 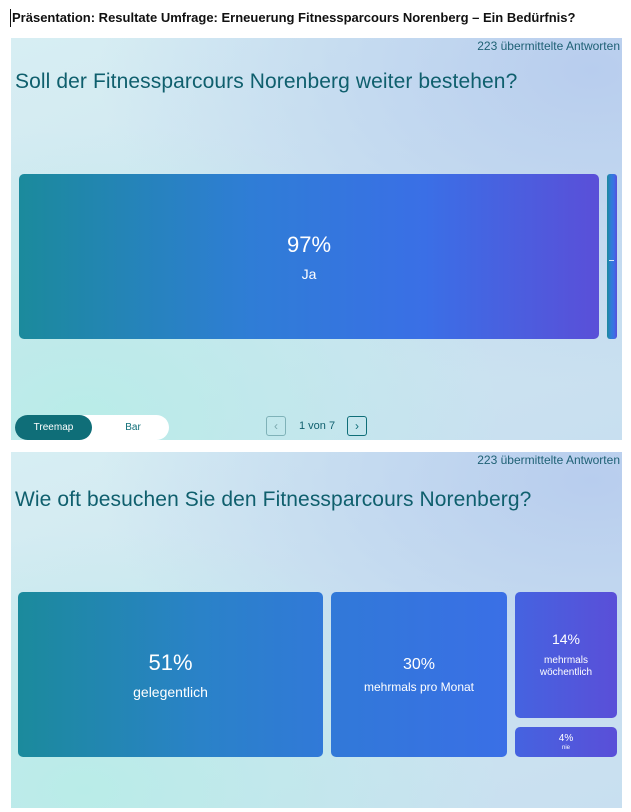 I want to click on tile-label: mehrmals pro Monat, so click(x=419, y=686).